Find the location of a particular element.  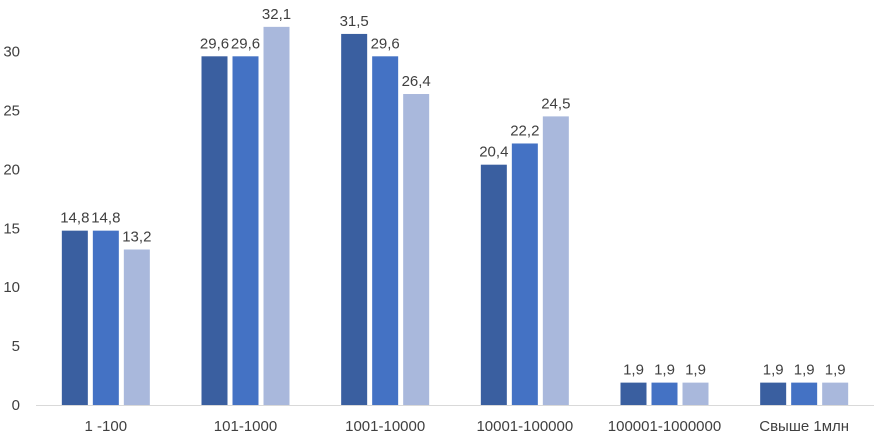

y-tick-label: 15 is located at coordinates (11, 228).